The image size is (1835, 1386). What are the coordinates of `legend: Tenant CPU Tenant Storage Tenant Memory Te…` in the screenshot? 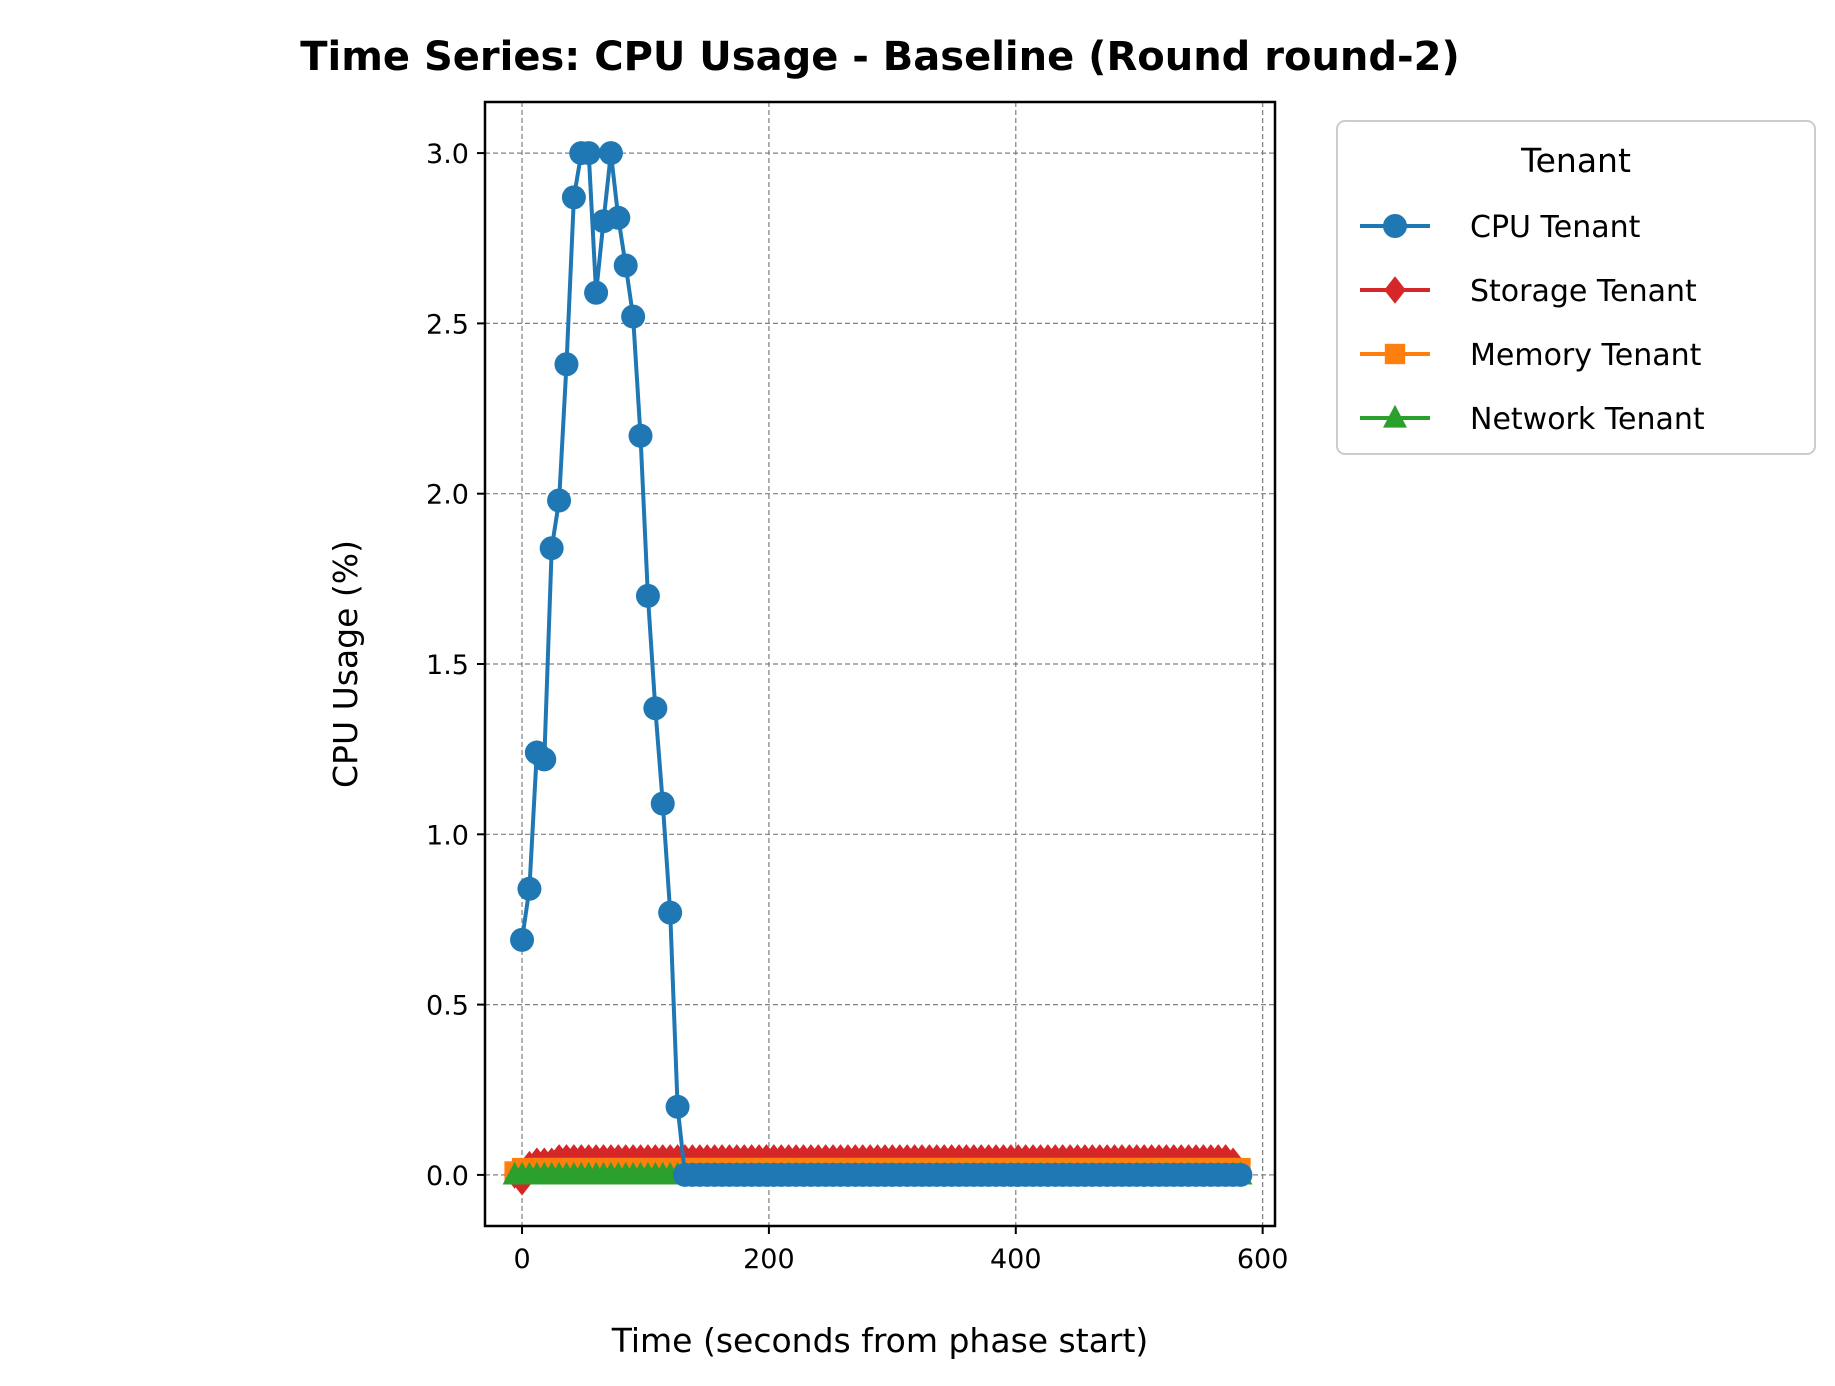 It's located at (1576, 287).